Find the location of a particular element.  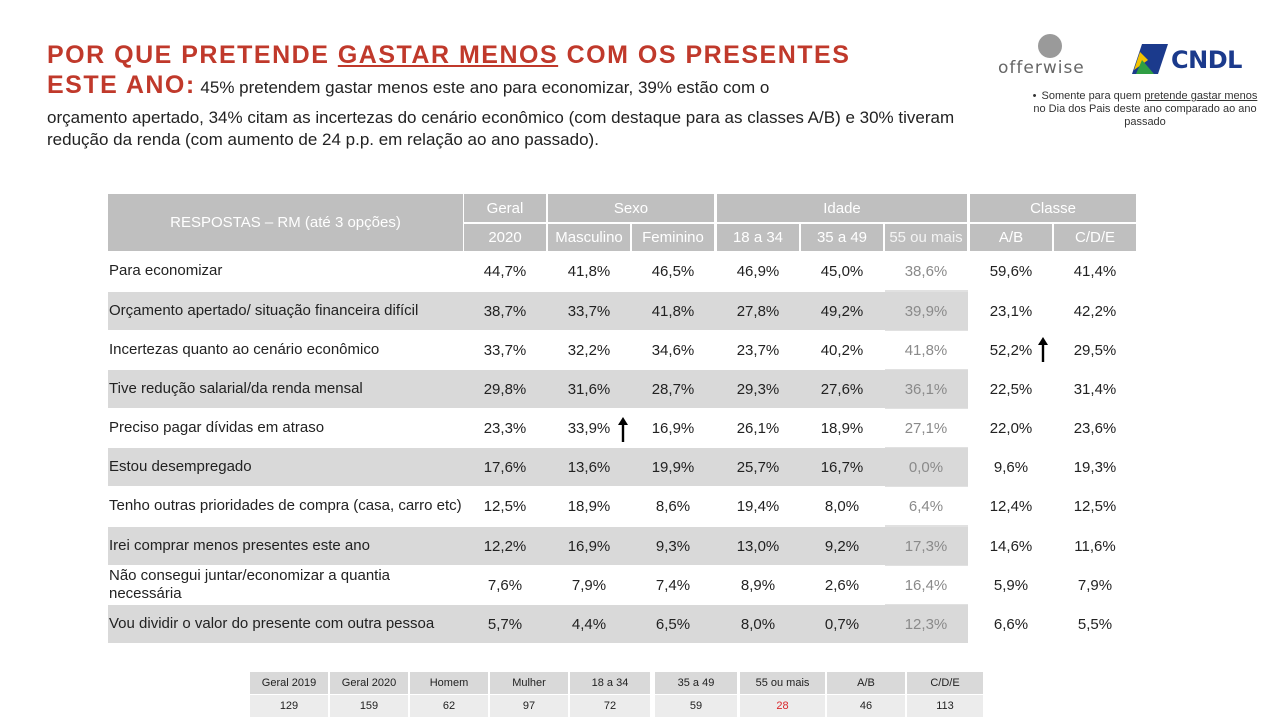

base-header-cell: C/D/E is located at coordinates (945, 683).